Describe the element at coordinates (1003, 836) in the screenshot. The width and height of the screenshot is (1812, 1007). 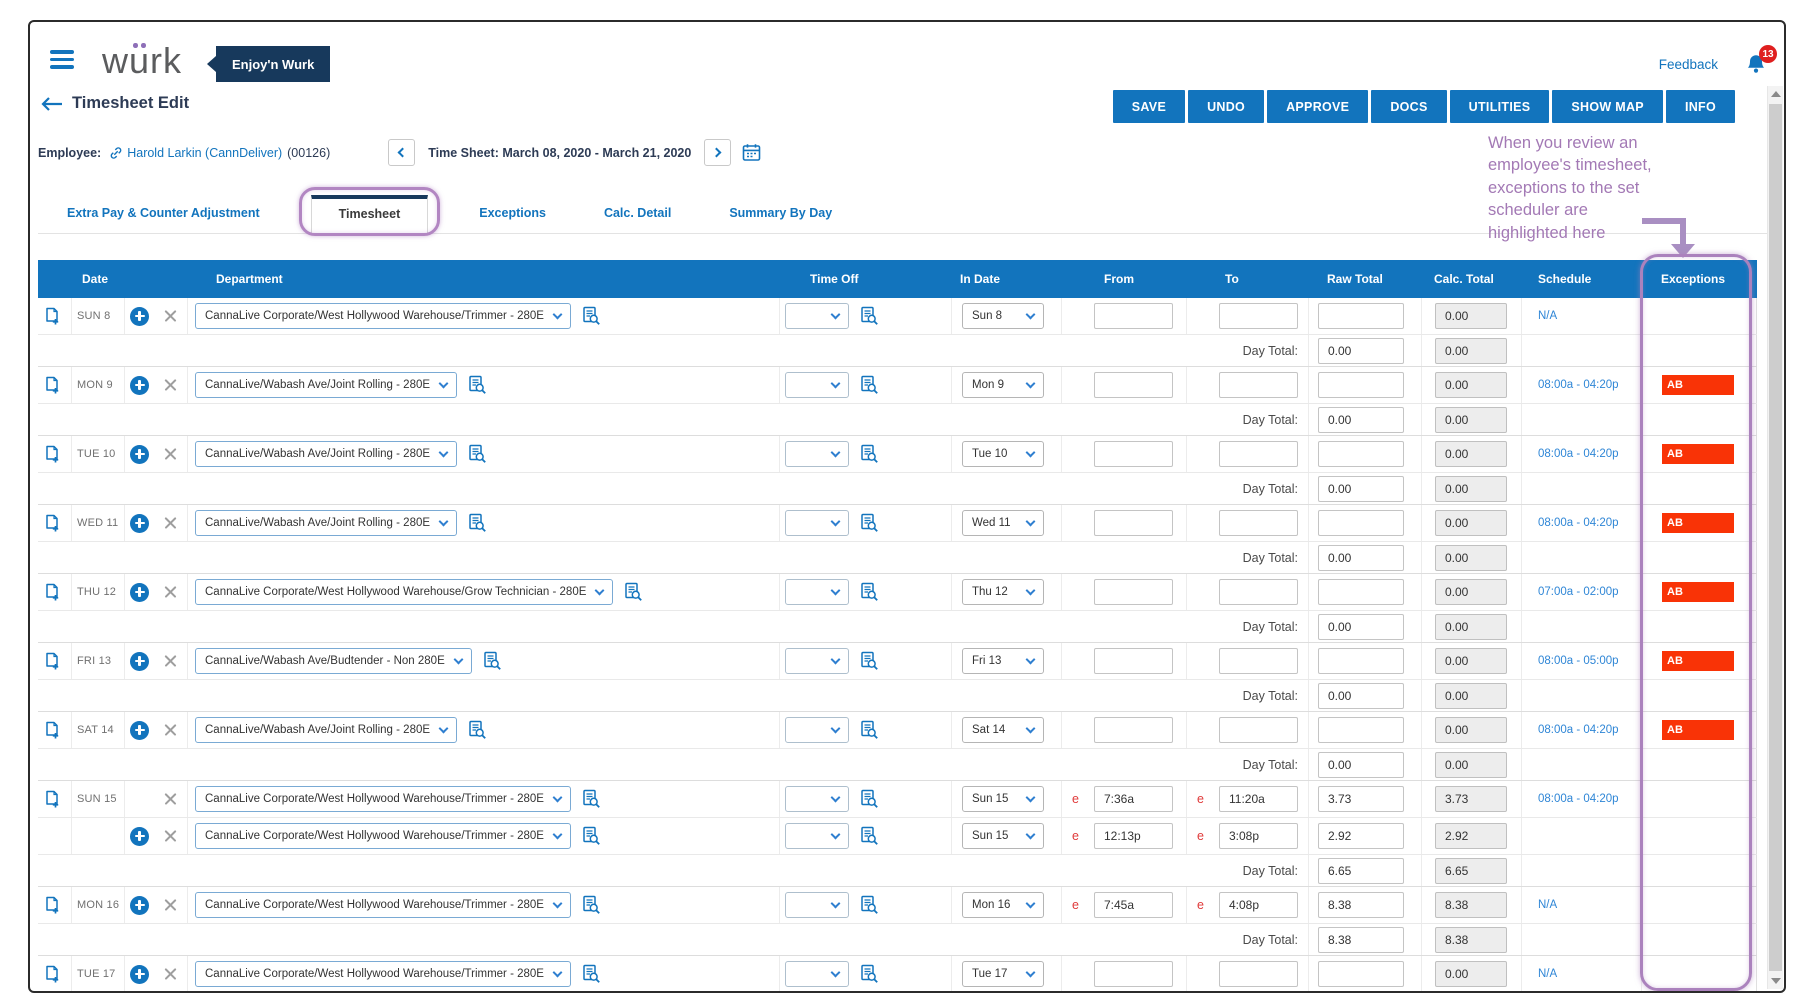
I see `in-date-select: Sun 15` at that location.